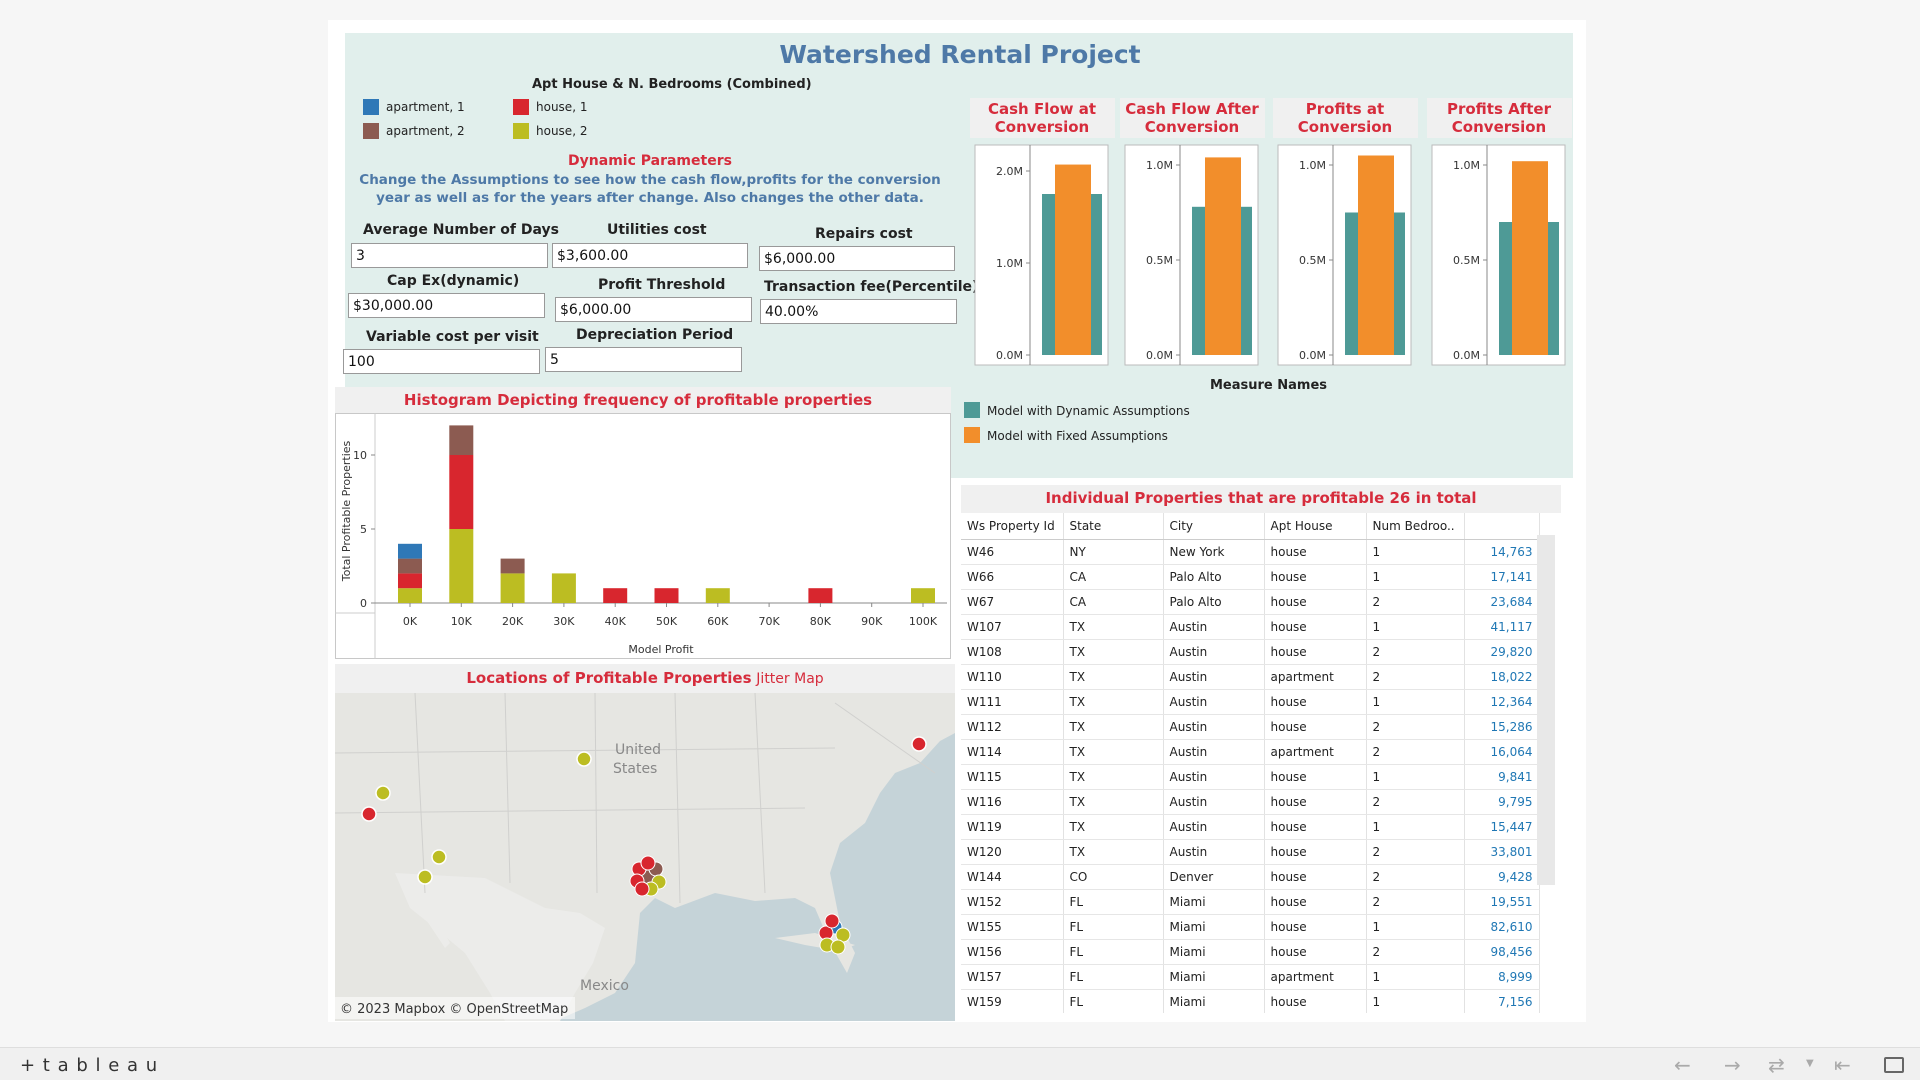 Image resolution: width=1920 pixels, height=1080 pixels. What do you see at coordinates (89, 1065) in the screenshot?
I see `tableau-logo: + t a b l e a u` at bounding box center [89, 1065].